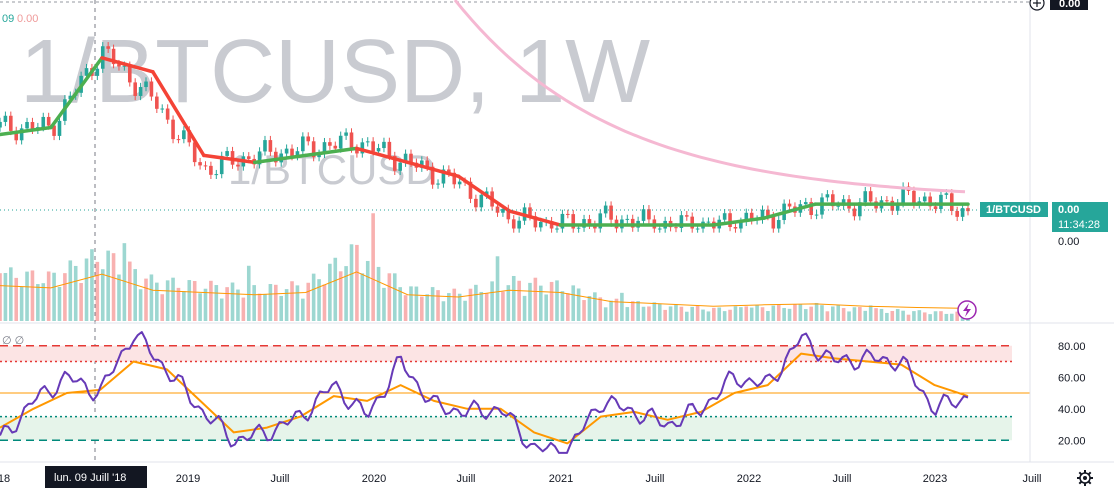 The width and height of the screenshot is (1114, 494). Describe the element at coordinates (5, 479) in the screenshot. I see `time-axis-label: 18` at that location.